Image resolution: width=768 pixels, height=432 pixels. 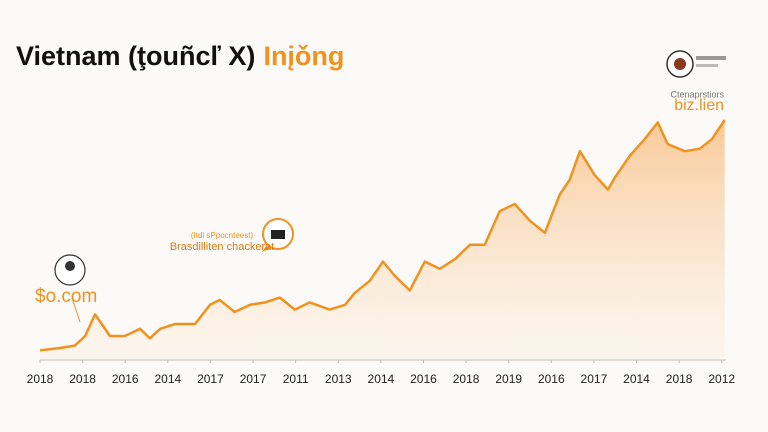 What do you see at coordinates (721, 379) in the screenshot?
I see `x-tick-label: 2012` at bounding box center [721, 379].